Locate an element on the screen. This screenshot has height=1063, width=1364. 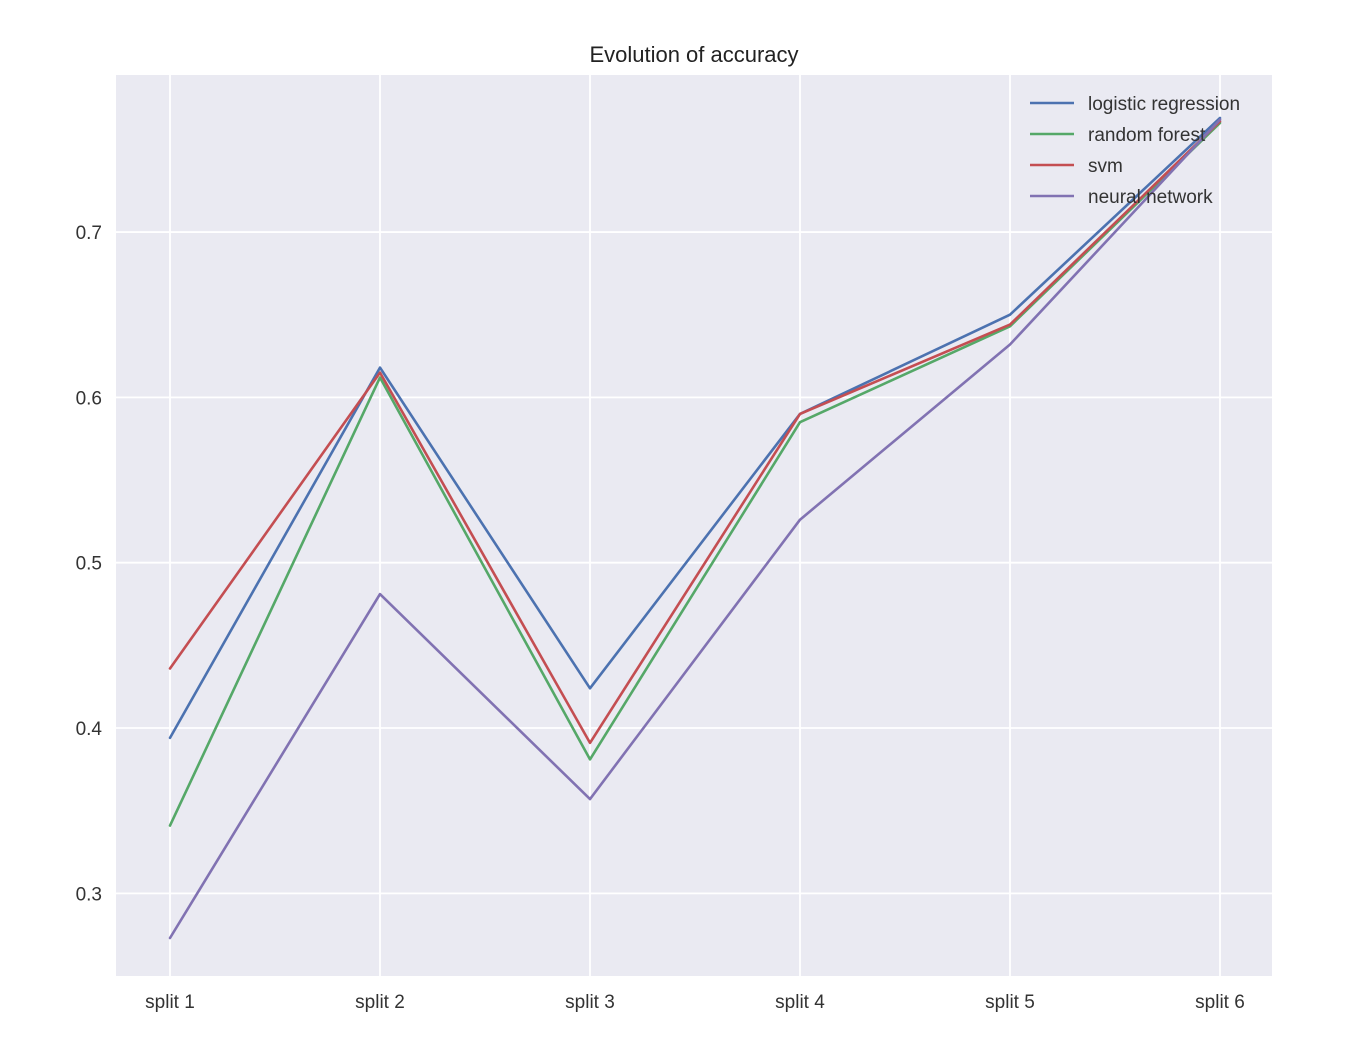
y-tick-label: 0.7 is located at coordinates (89, 233).